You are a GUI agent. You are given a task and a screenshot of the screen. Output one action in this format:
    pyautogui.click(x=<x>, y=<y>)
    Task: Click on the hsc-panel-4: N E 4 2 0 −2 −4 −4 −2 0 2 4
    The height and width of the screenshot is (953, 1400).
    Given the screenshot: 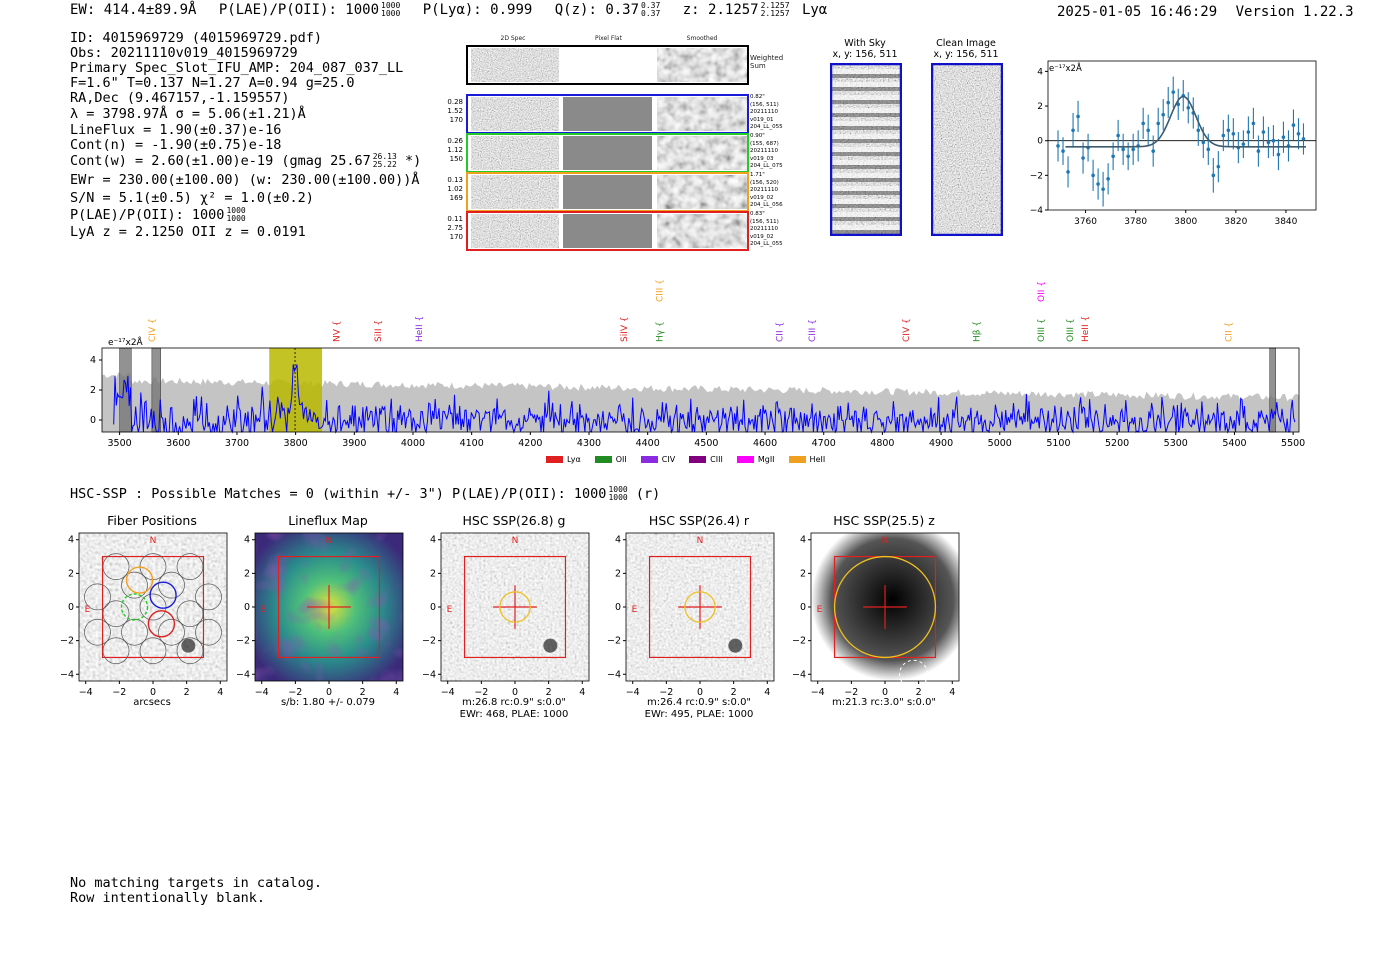 What is the action you would take?
    pyautogui.click(x=876, y=615)
    